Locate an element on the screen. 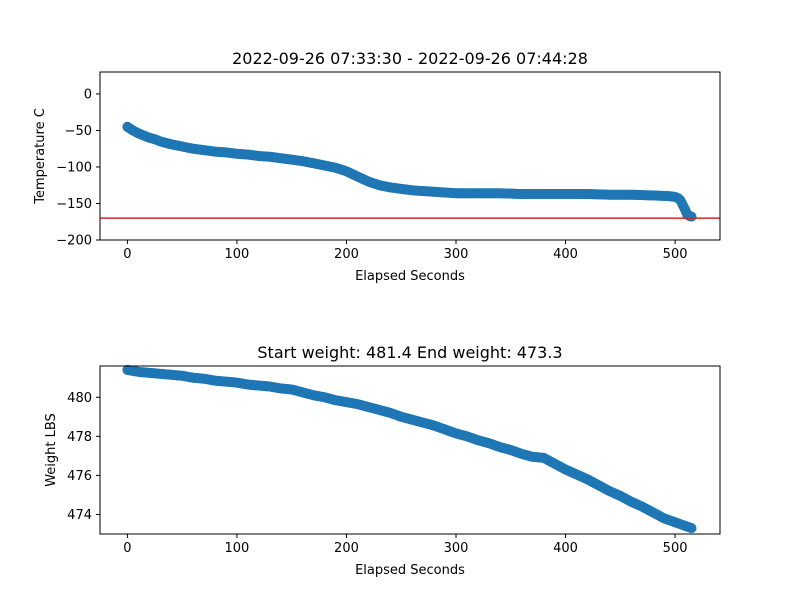 The image size is (800, 604). weight-x-tick-label: 0 is located at coordinates (127, 548).